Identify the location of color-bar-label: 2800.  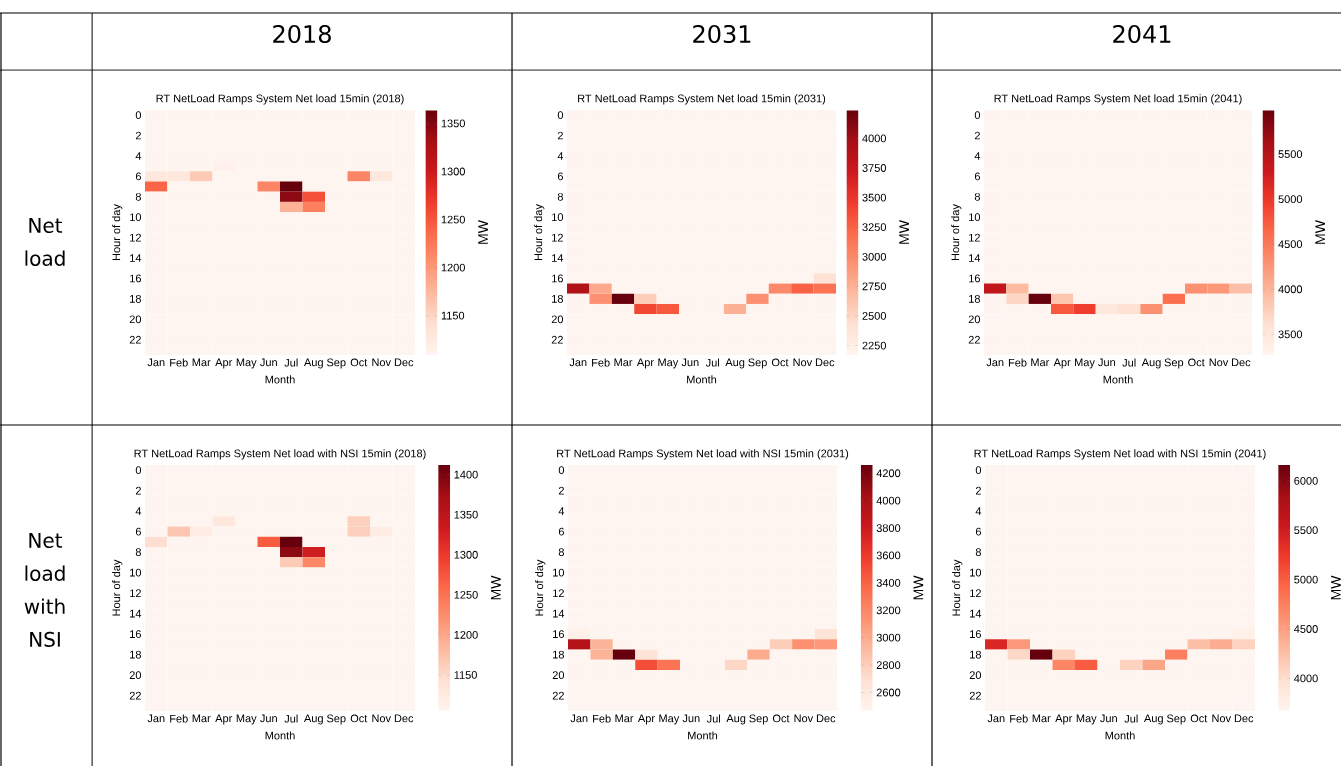
(888, 665).